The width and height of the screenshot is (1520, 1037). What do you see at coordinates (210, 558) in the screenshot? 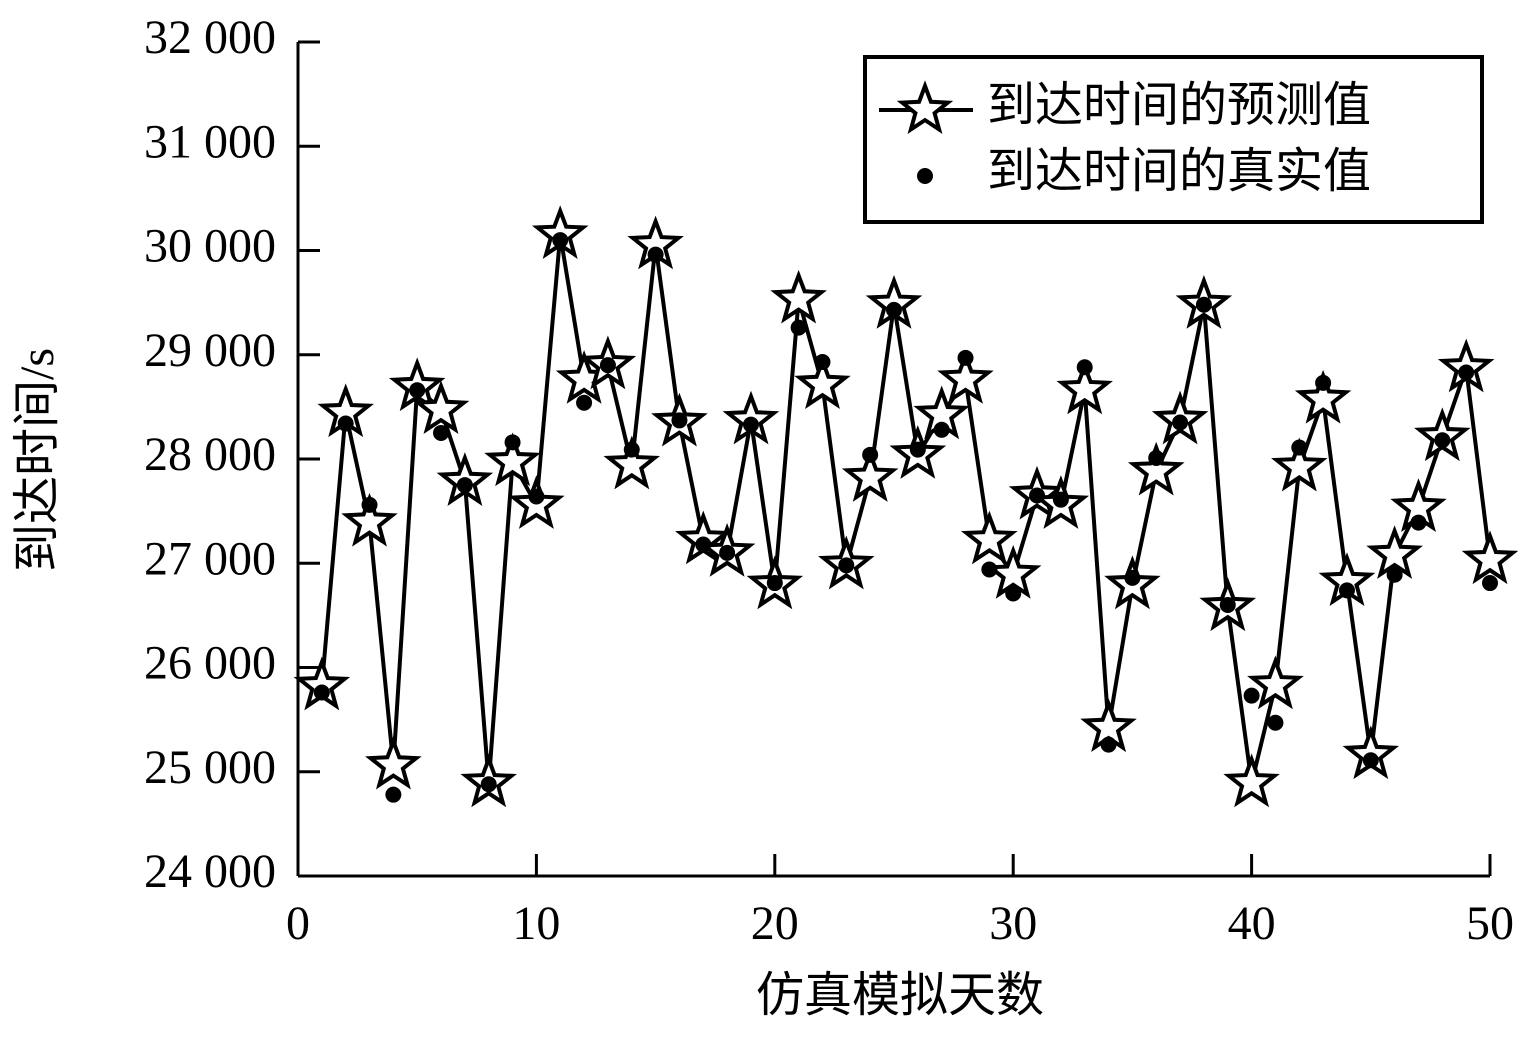
I see `y-tick-label: 27 000` at bounding box center [210, 558].